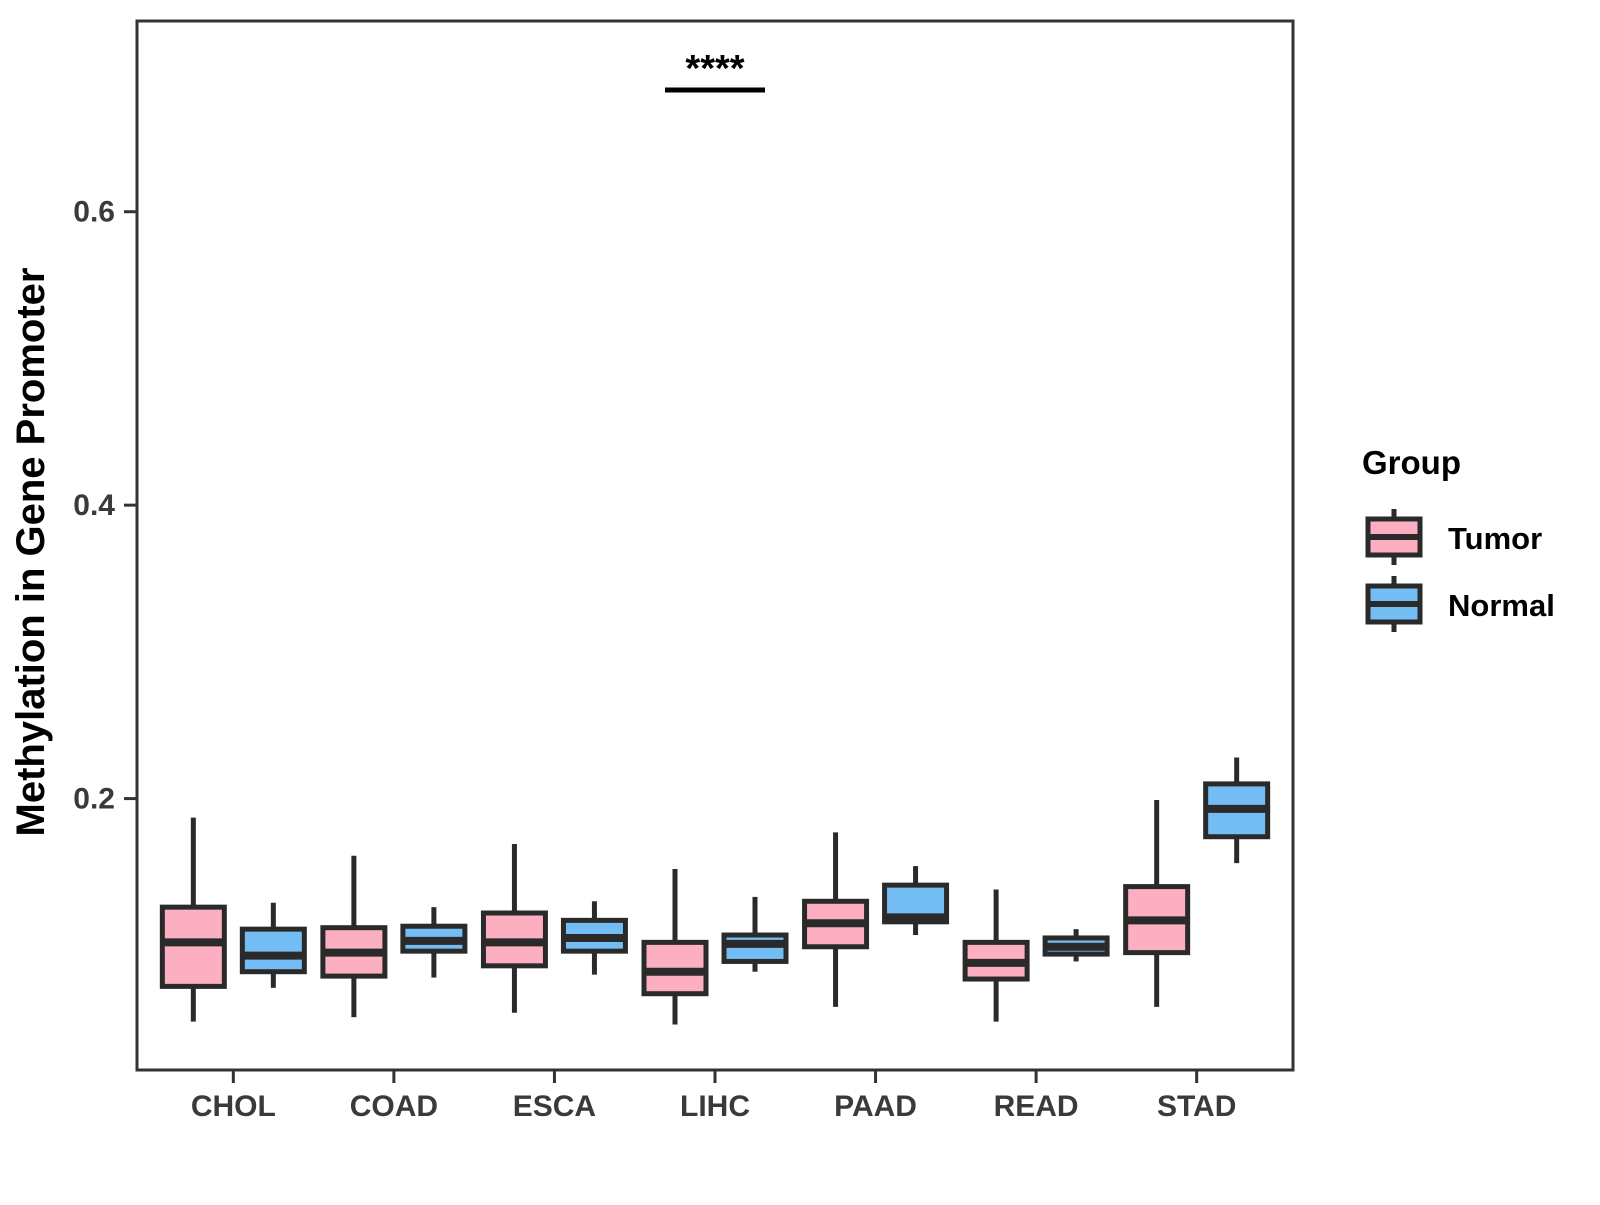 Image resolution: width=1600 pixels, height=1205 pixels. Describe the element at coordinates (1394, 570) in the screenshot. I see `legend-keys` at that location.